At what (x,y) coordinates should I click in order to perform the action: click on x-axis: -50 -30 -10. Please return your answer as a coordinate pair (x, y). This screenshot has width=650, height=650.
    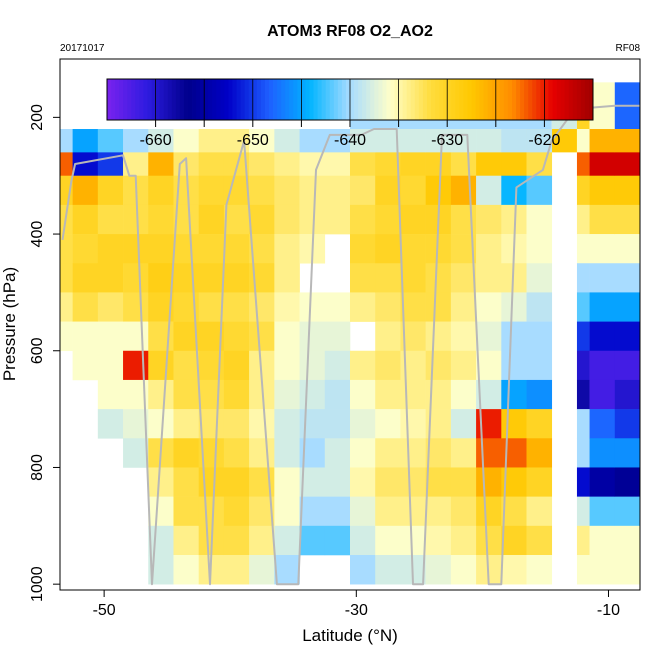
    Looking at the image, I should click on (356, 604).